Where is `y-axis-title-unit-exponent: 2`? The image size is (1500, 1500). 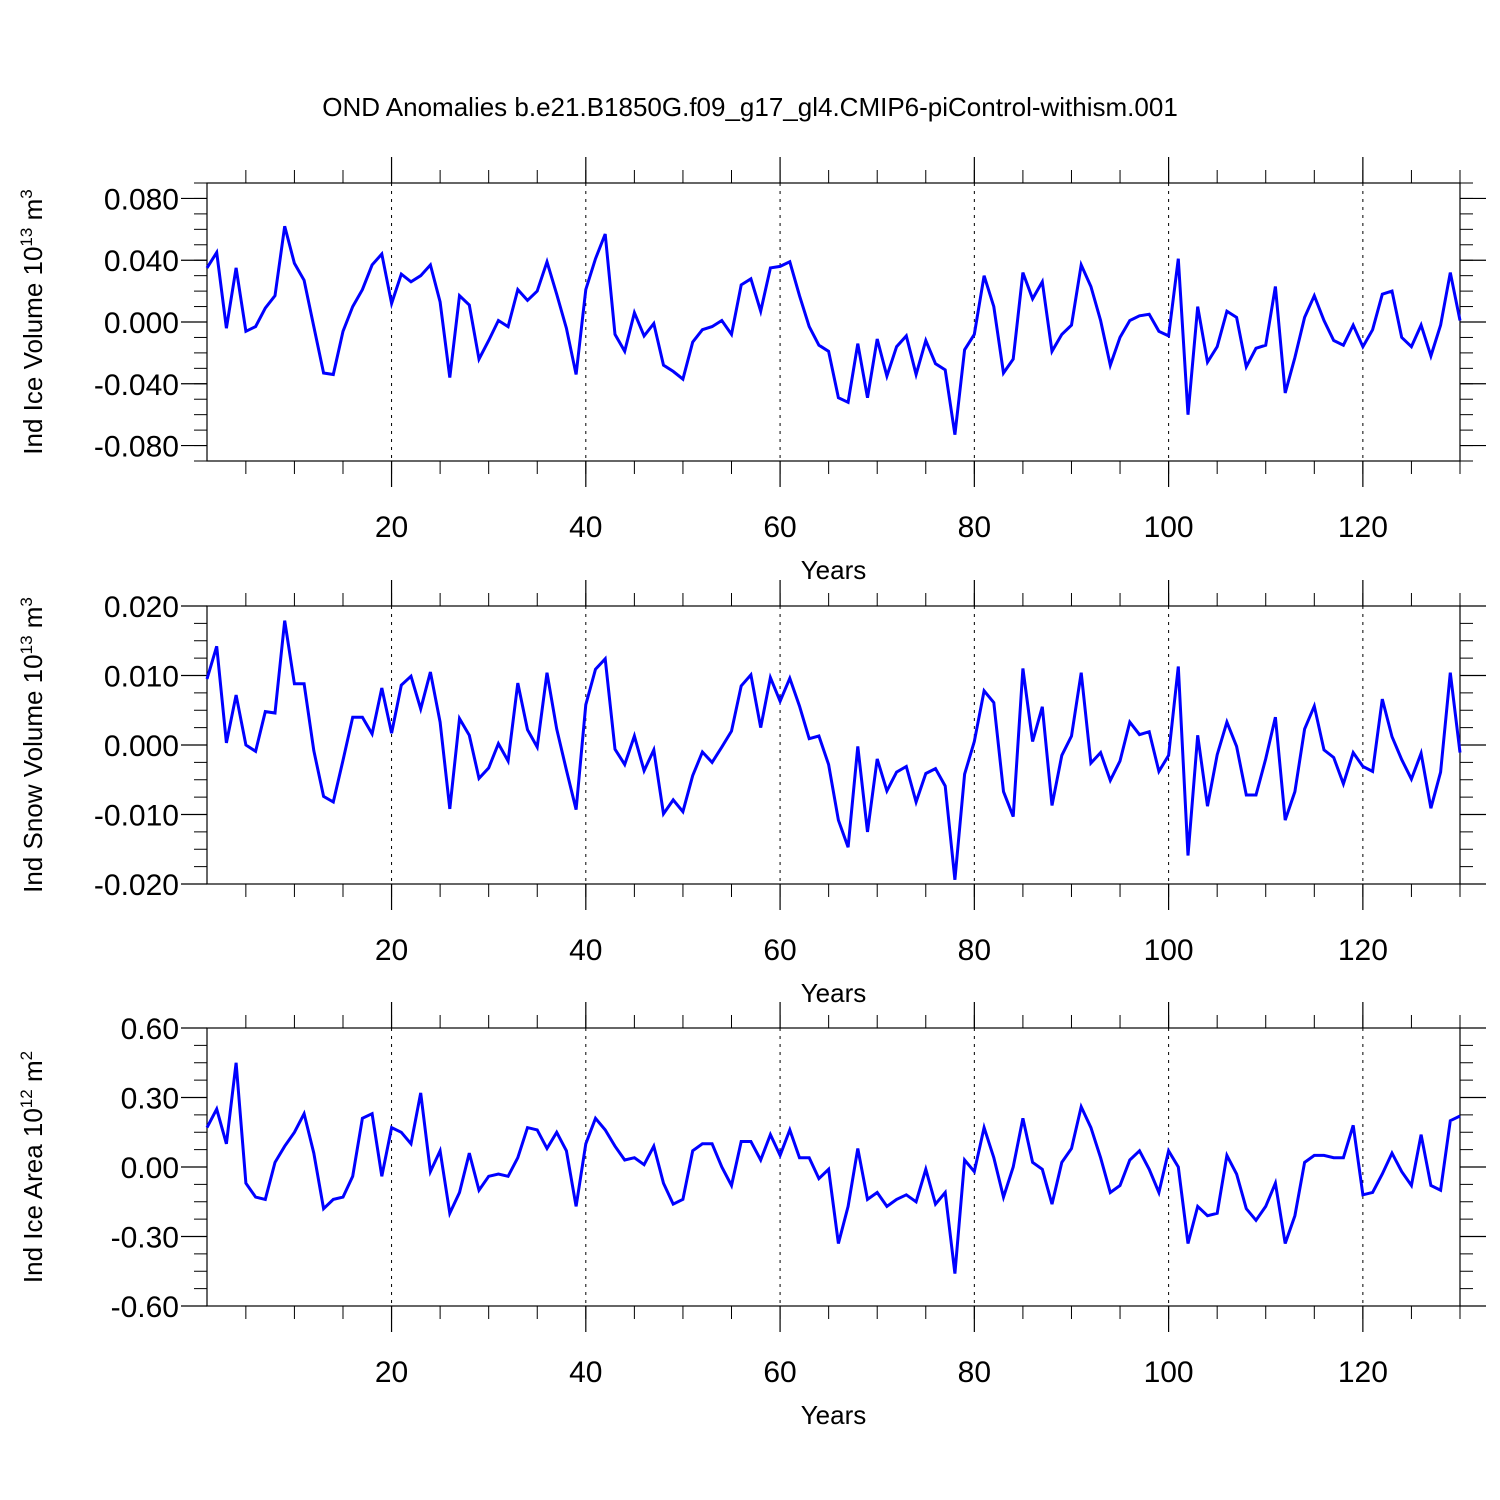 y-axis-title-unit-exponent: 2 is located at coordinates (26, 1055).